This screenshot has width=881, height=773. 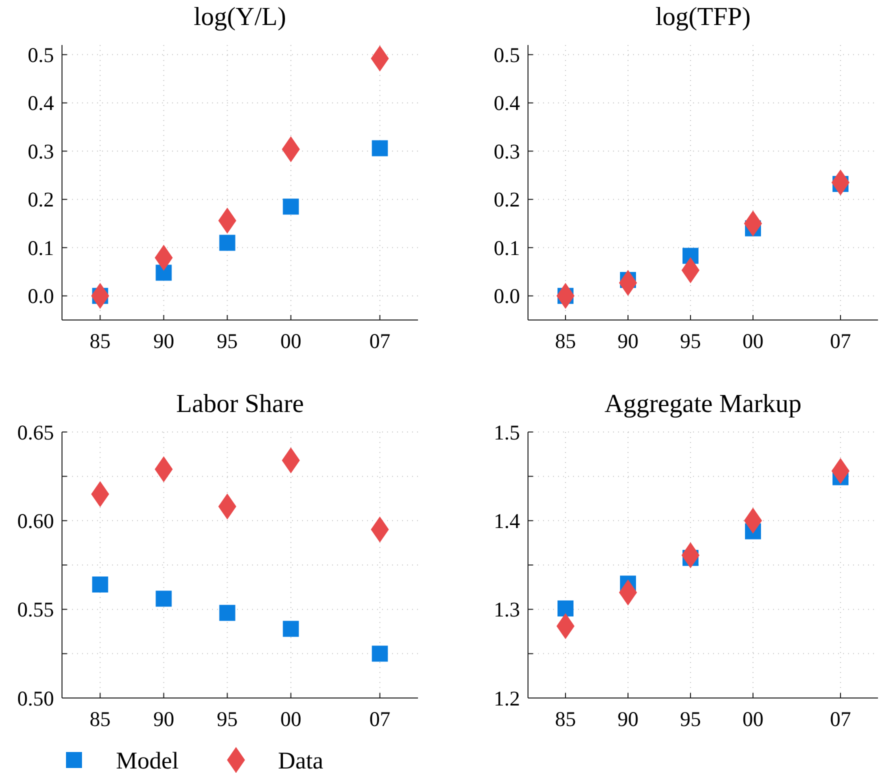 I want to click on legend-label: Data, so click(x=301, y=760).